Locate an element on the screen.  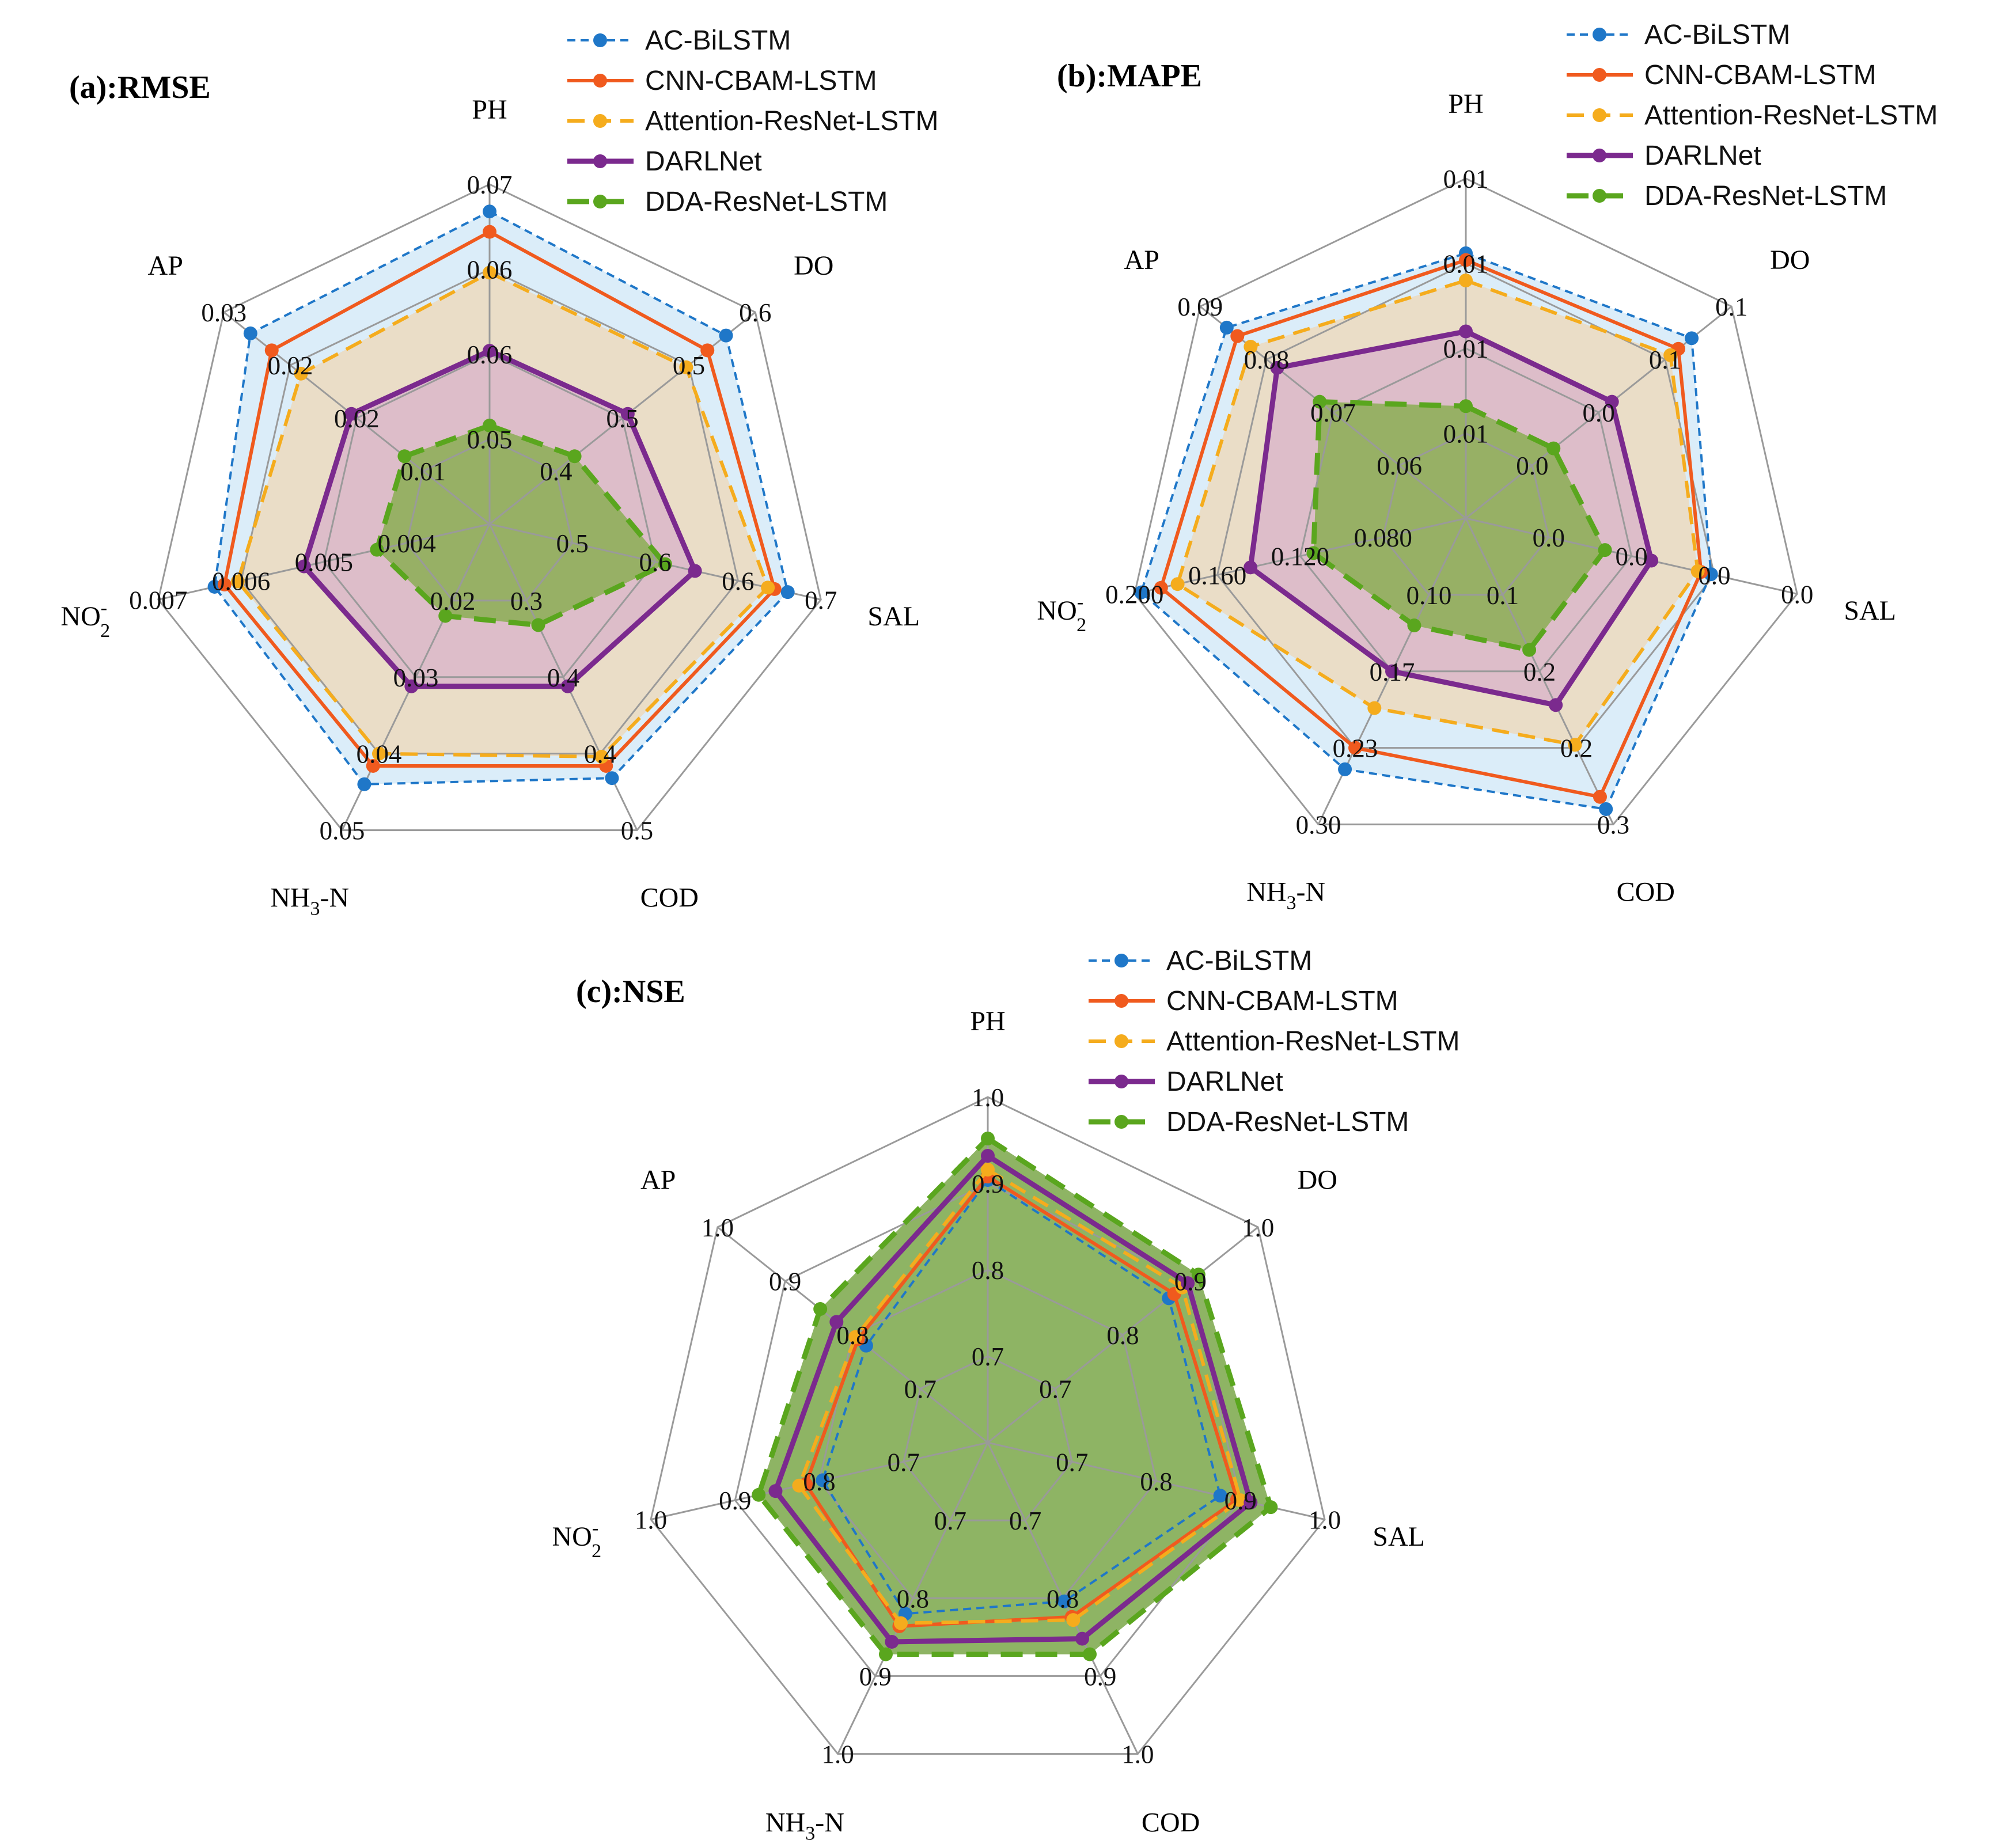
tick-label-ap-1: 0.06 is located at coordinates (1400, 465).